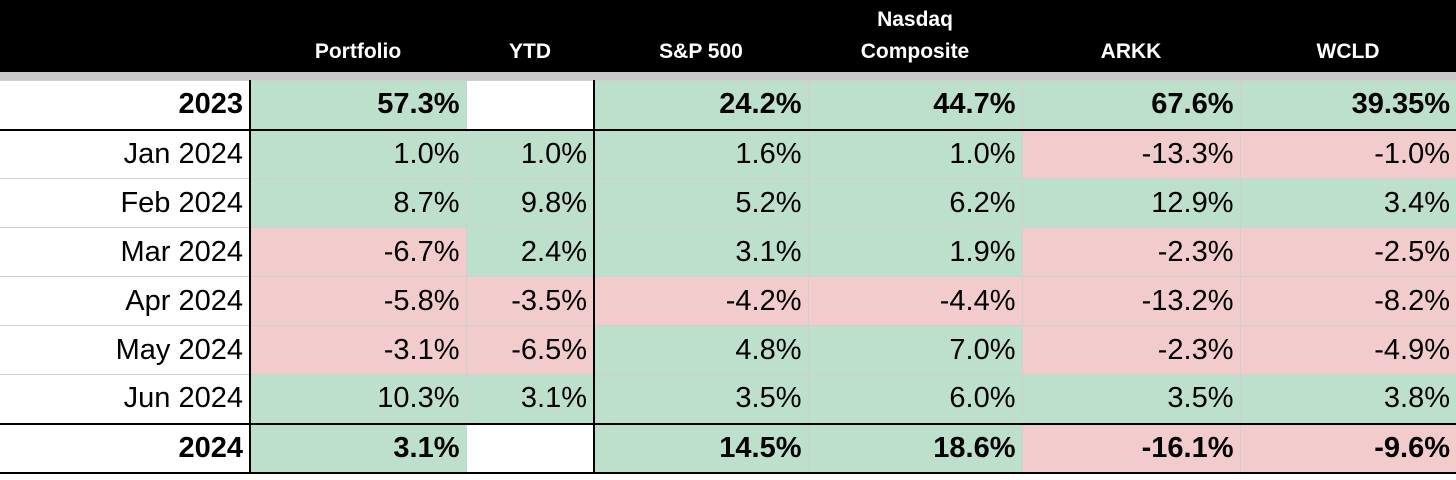 The height and width of the screenshot is (480, 1456). I want to click on portfolio-cell: 1.0%, so click(358, 154).